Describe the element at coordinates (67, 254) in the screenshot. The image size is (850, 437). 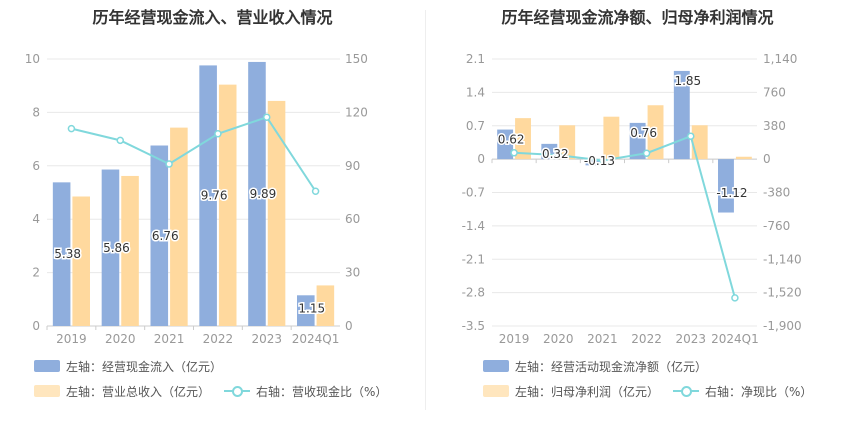
I see `bar-data-label: 5.38` at that location.